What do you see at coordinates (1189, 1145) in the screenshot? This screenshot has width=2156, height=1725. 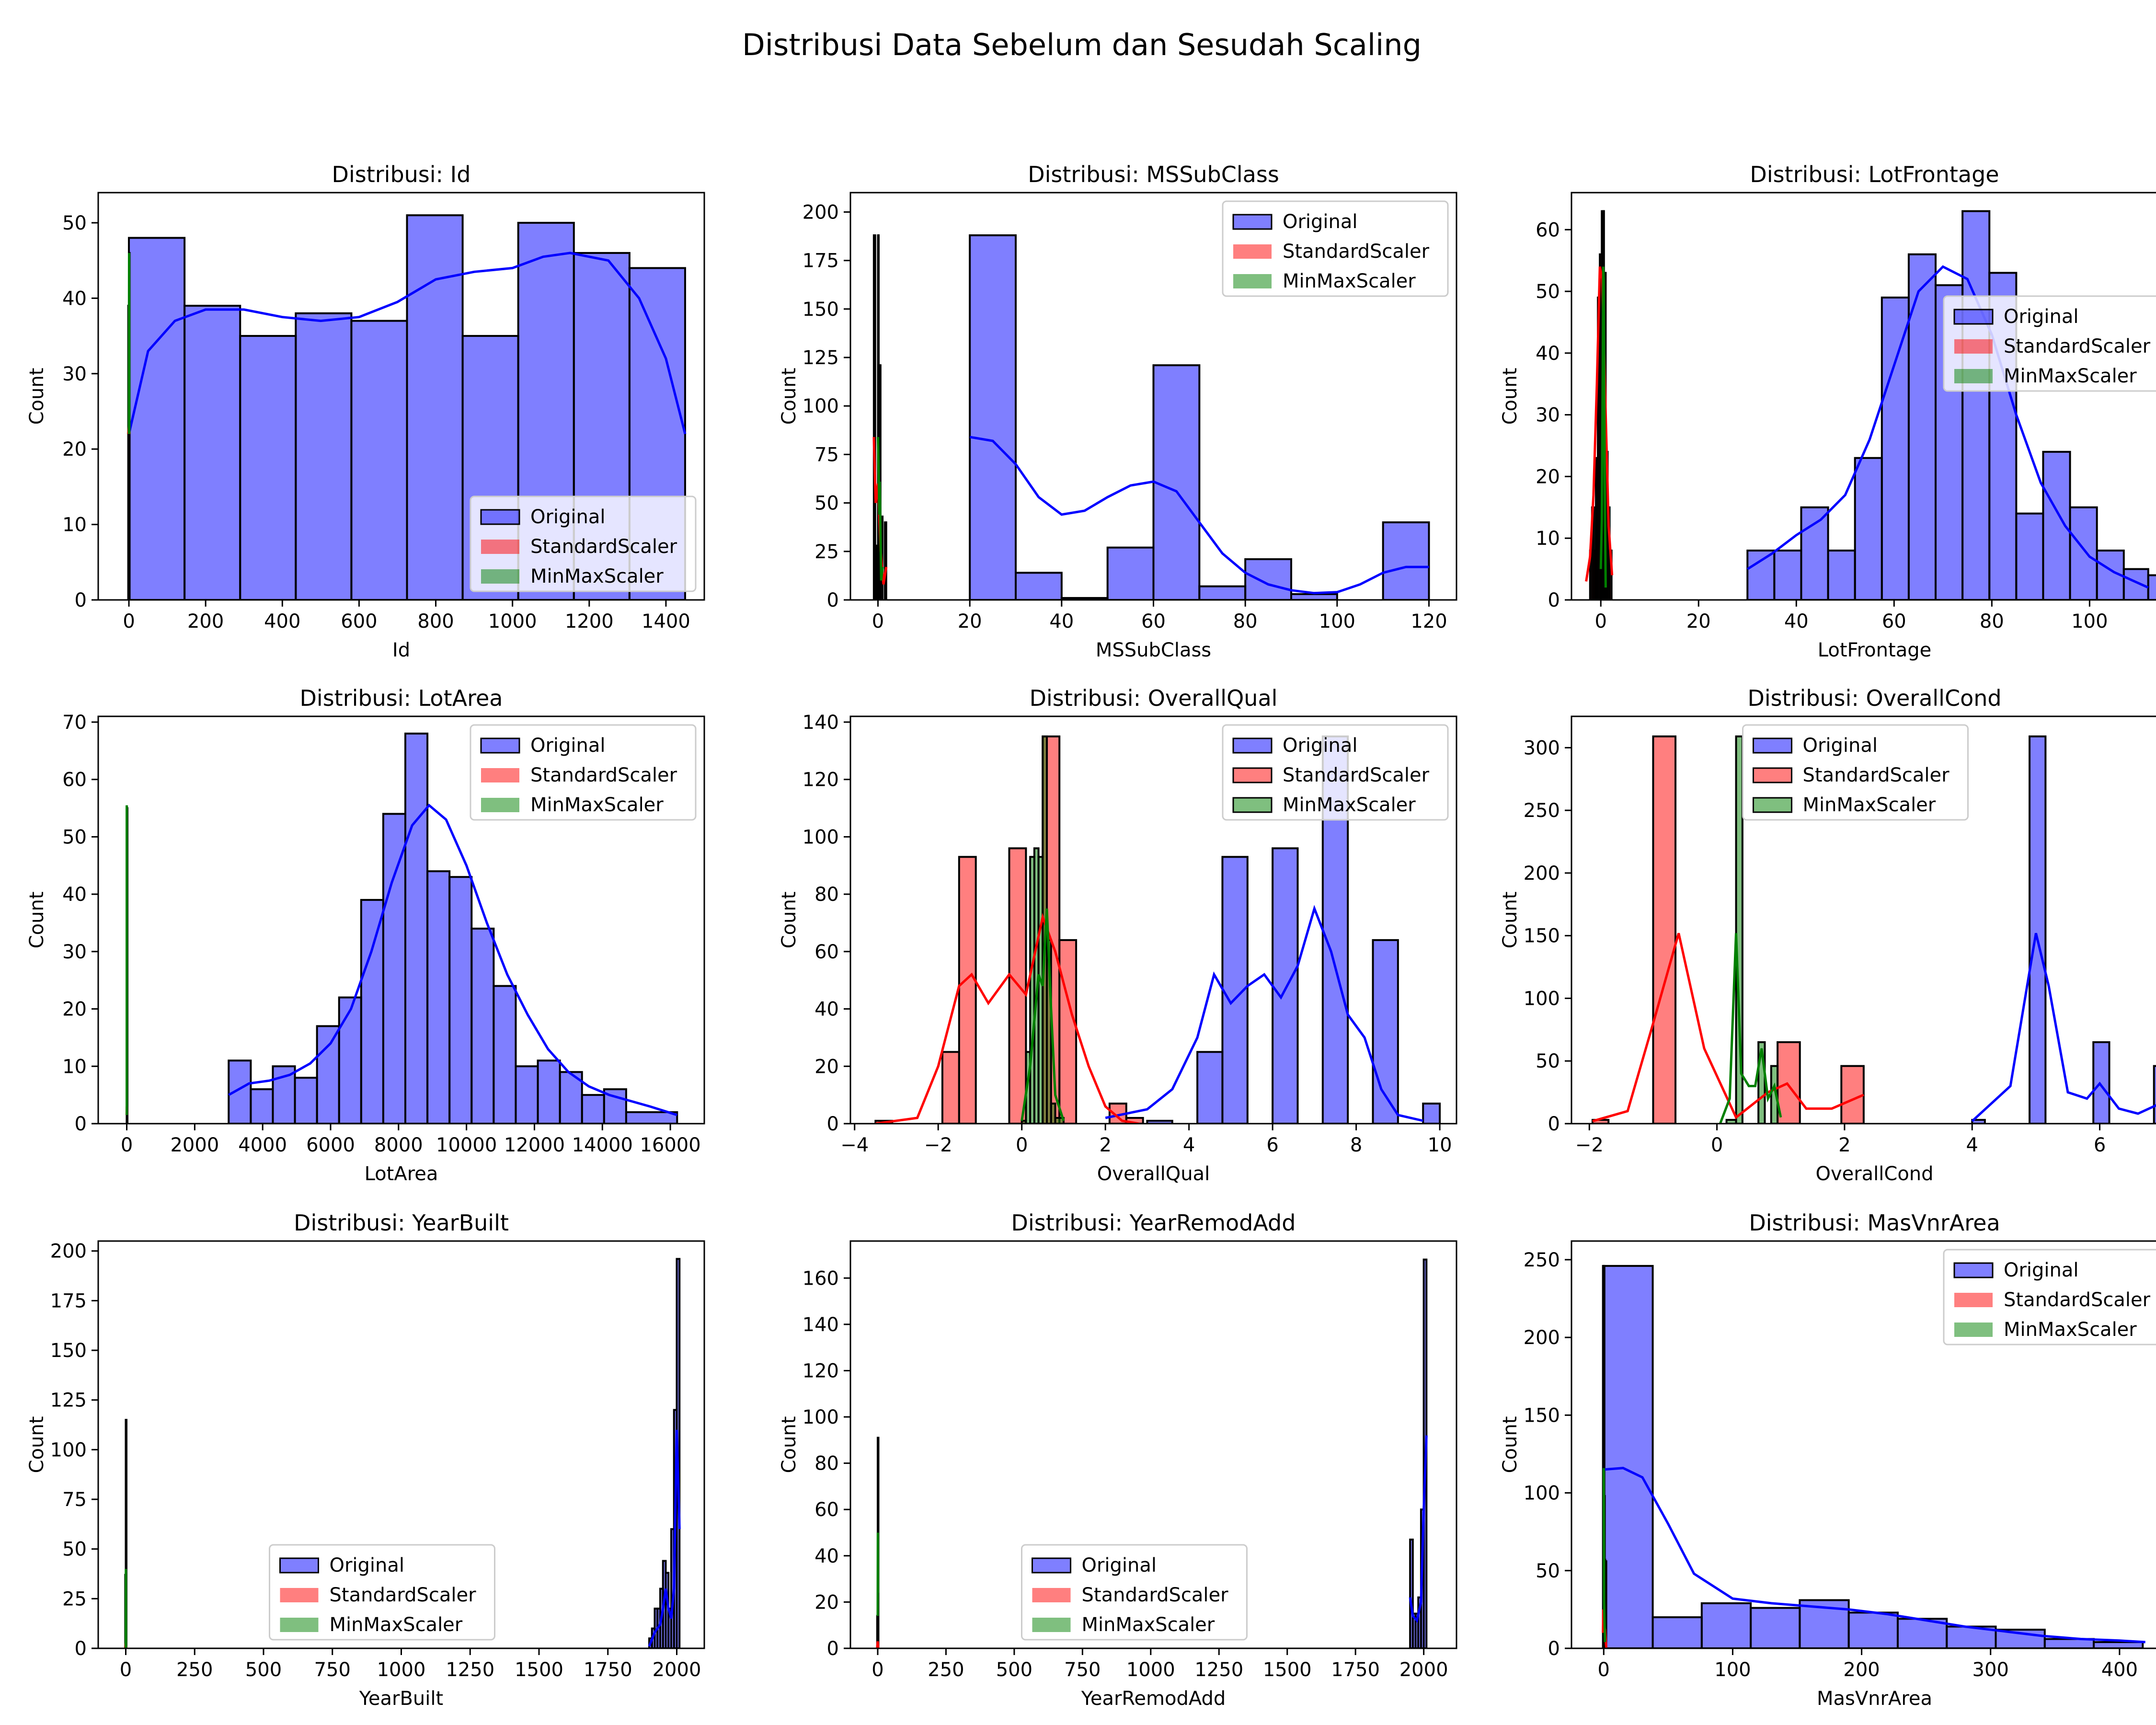 I see `x-tick-label: 4` at bounding box center [1189, 1145].